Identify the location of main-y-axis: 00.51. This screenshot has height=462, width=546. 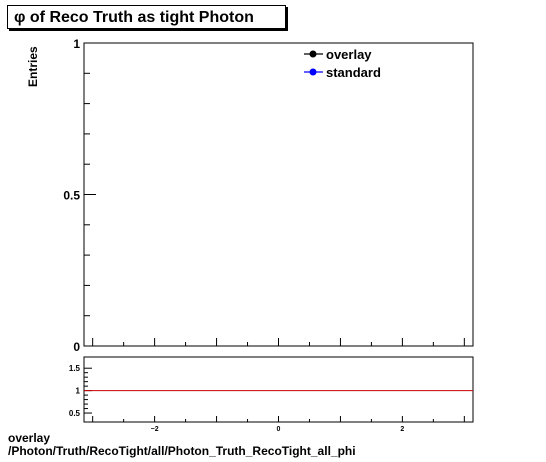
(79, 195).